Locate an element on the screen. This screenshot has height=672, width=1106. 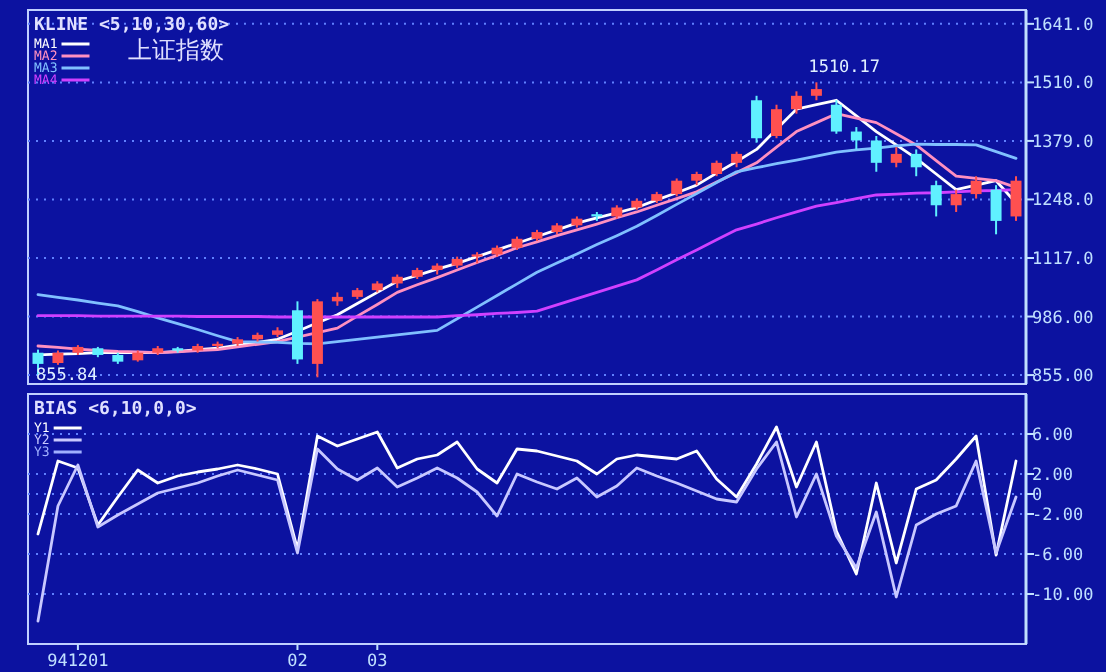
x-tick-label: 03 is located at coordinates (377, 662).